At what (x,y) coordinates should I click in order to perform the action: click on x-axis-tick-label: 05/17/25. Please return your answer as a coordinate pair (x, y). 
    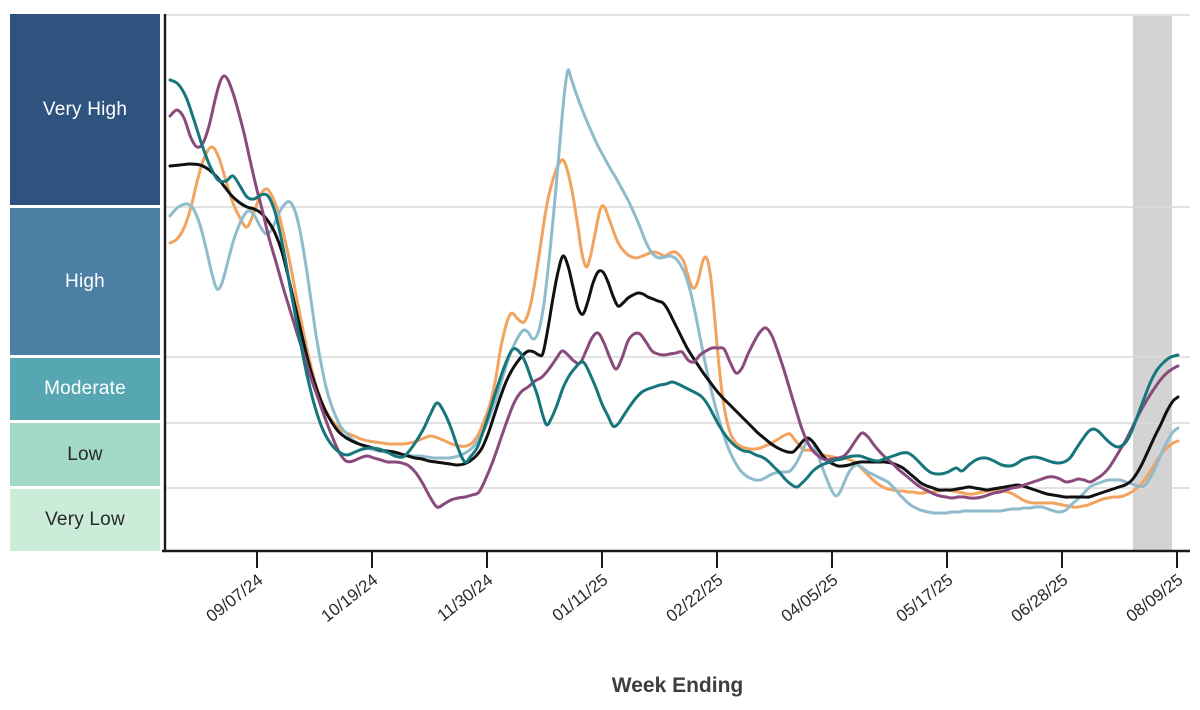
    Looking at the image, I should click on (925, 598).